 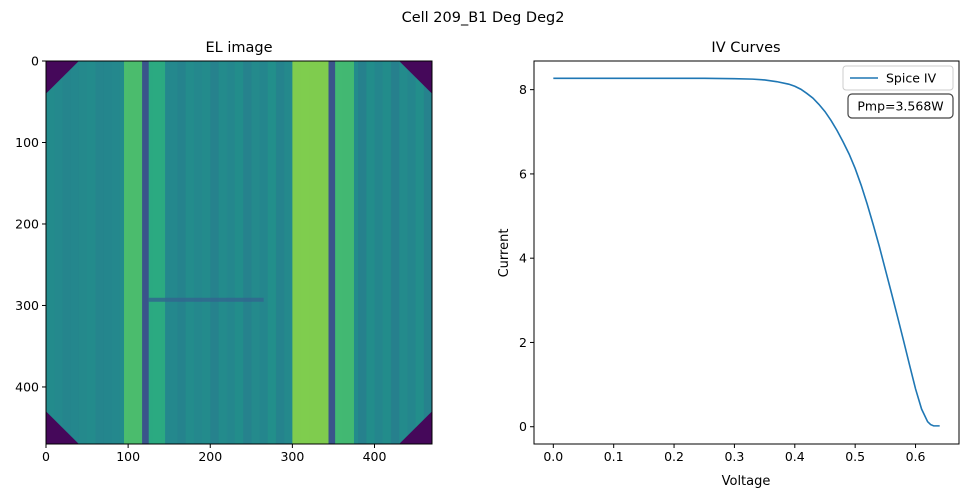 What do you see at coordinates (916, 456) in the screenshot?
I see `iv-x-tick-label: 0.6` at bounding box center [916, 456].